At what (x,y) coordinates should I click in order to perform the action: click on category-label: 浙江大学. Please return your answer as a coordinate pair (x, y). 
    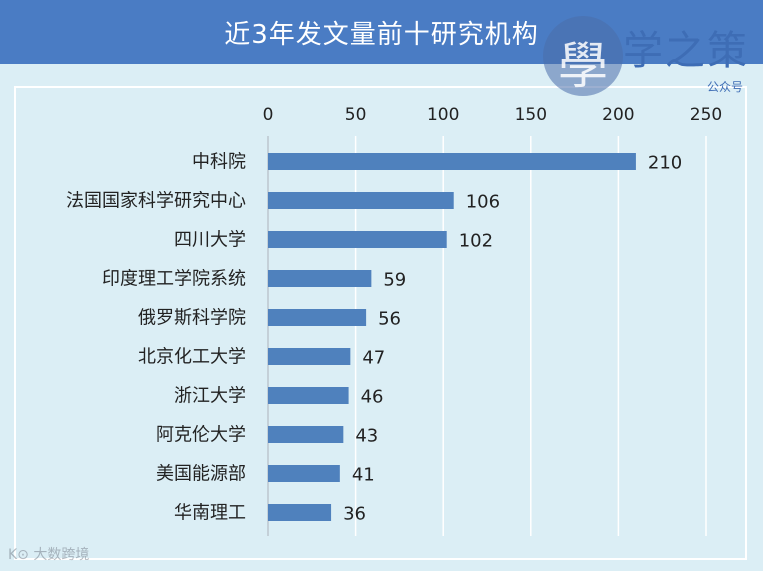
    Looking at the image, I should click on (210, 396).